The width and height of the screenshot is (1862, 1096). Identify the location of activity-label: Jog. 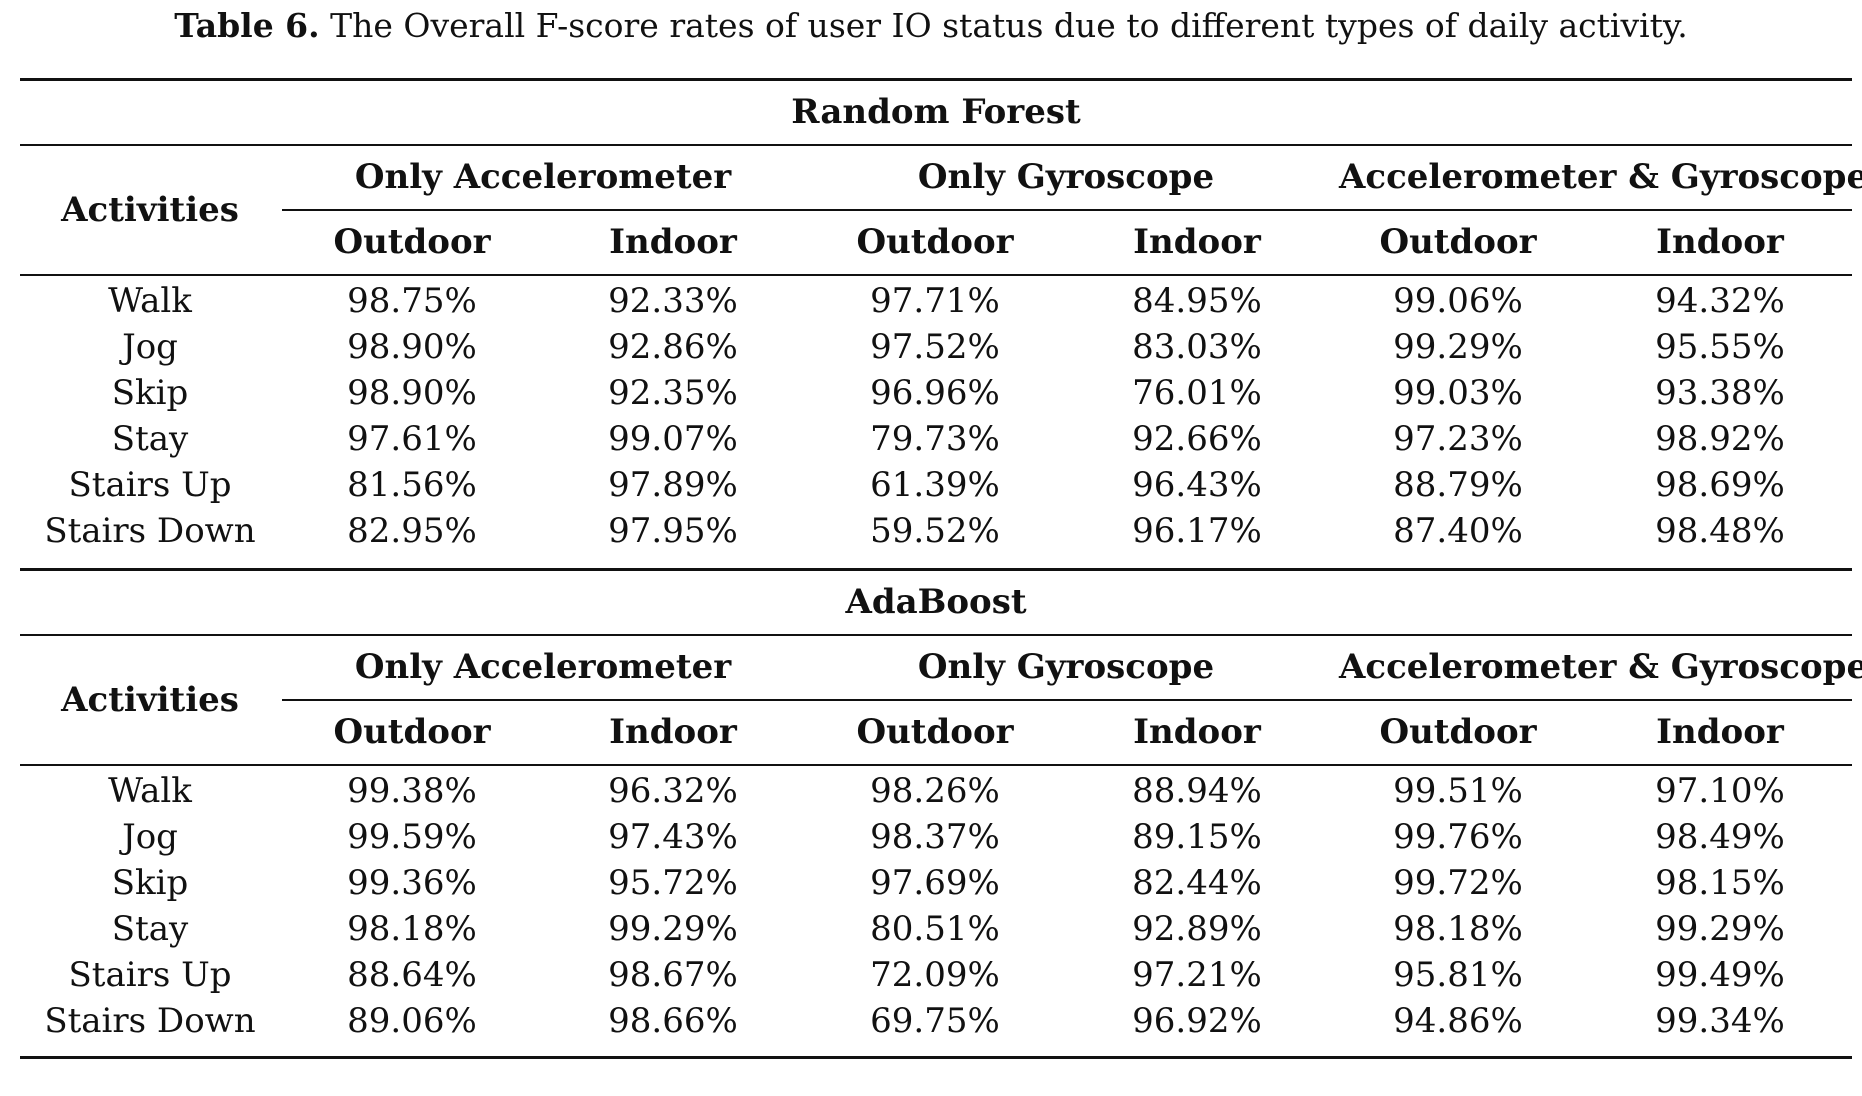
(150, 347).